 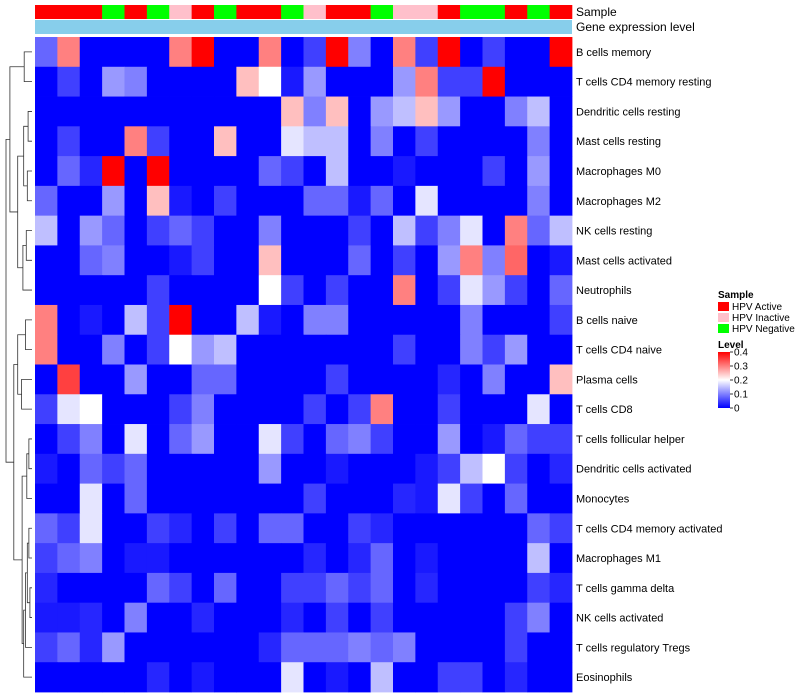 What do you see at coordinates (635, 27) in the screenshot?
I see `annotation-label-gene-expression: Gene expression level` at bounding box center [635, 27].